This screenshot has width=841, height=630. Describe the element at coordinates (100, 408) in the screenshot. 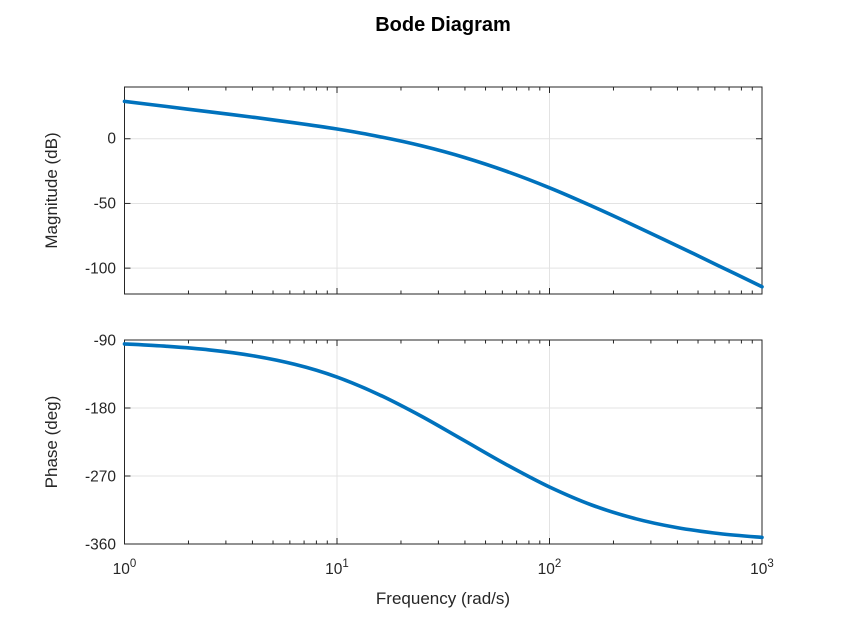

I see `phase-ytick-180: -180` at that location.